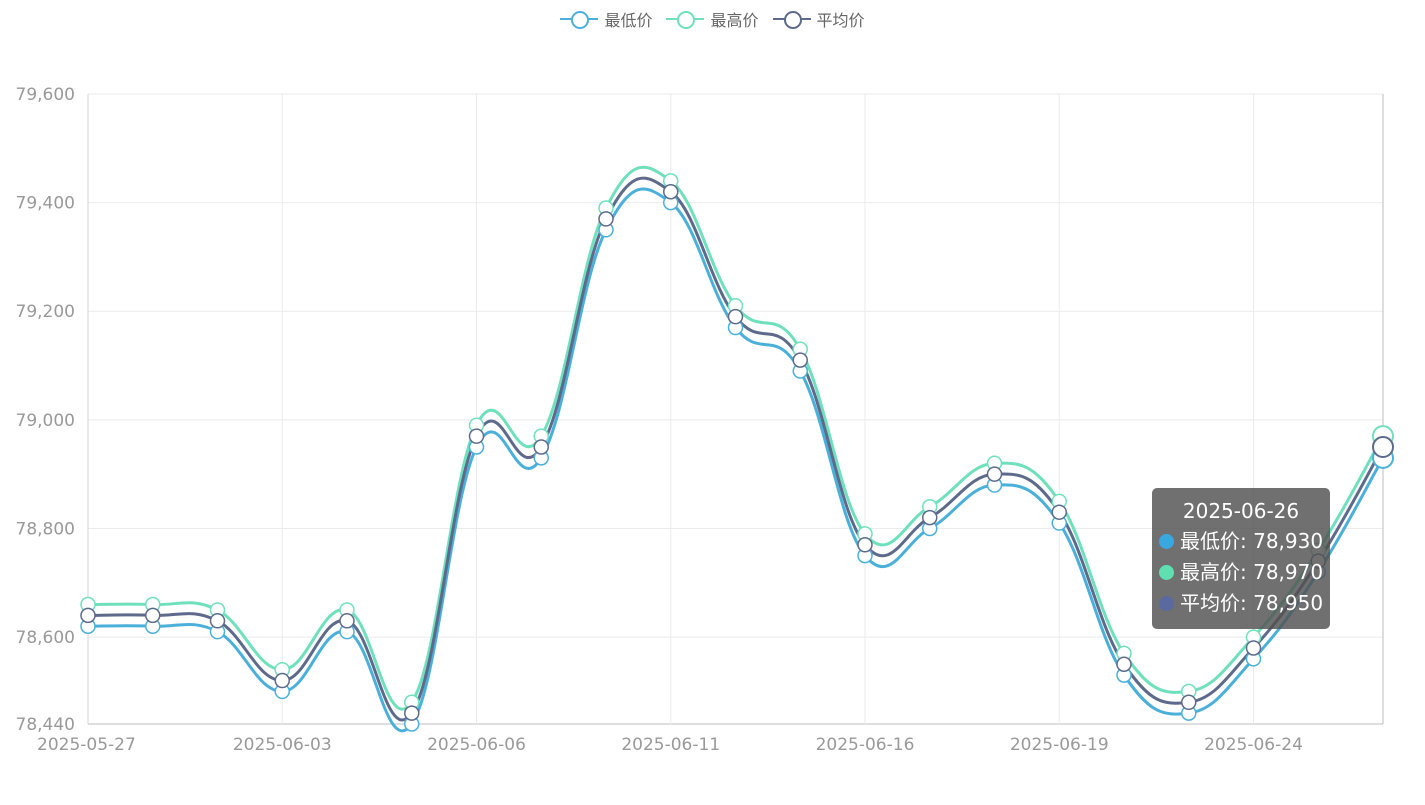 This screenshot has height=805, width=1425. I want to click on x-tick-label: 2025-06-11, so click(670, 745).